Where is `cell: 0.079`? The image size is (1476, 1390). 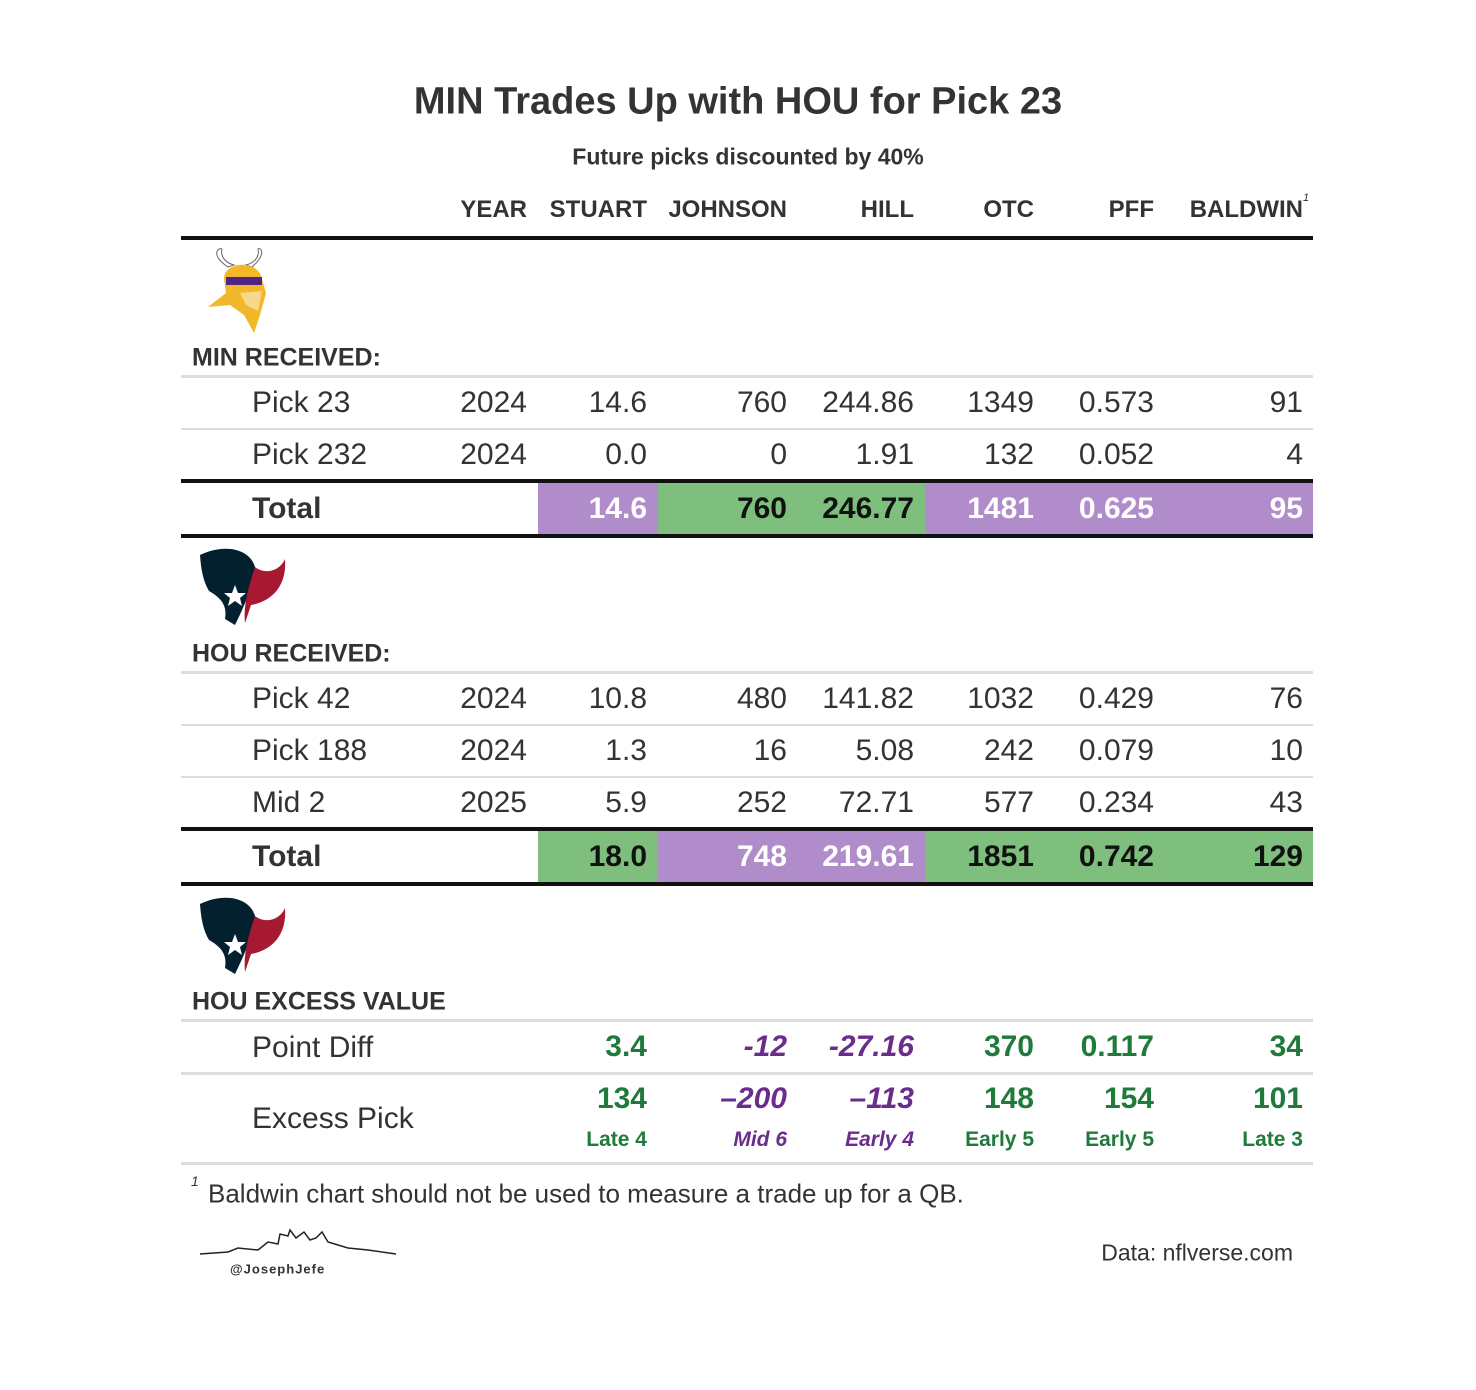
cell: 0.079 is located at coordinates (1116, 750).